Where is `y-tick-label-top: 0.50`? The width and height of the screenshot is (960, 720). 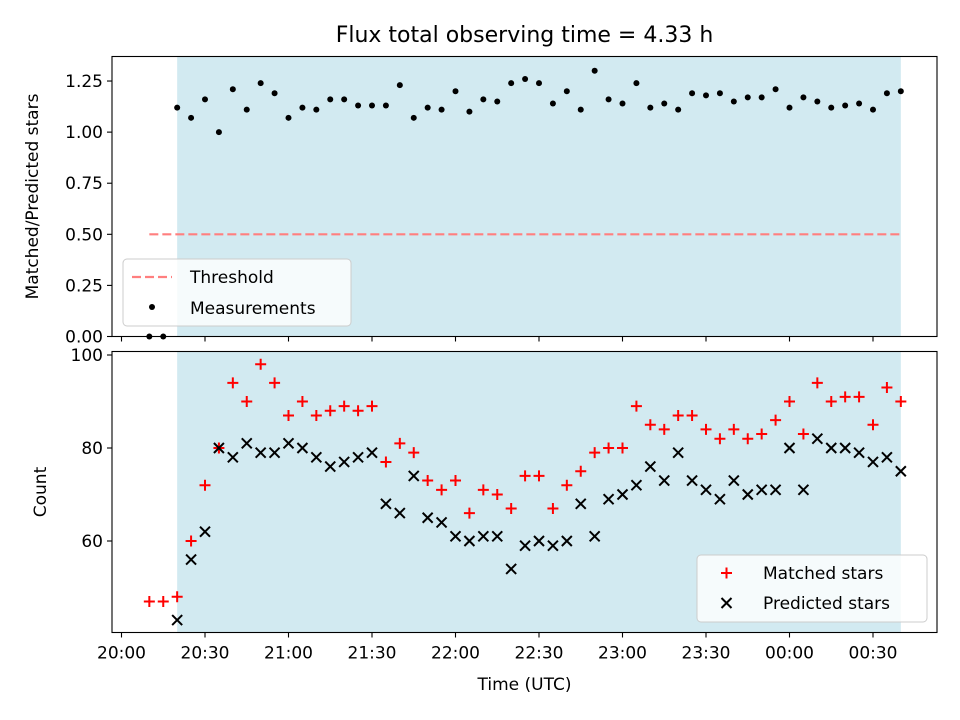 y-tick-label-top: 0.50 is located at coordinates (84, 235).